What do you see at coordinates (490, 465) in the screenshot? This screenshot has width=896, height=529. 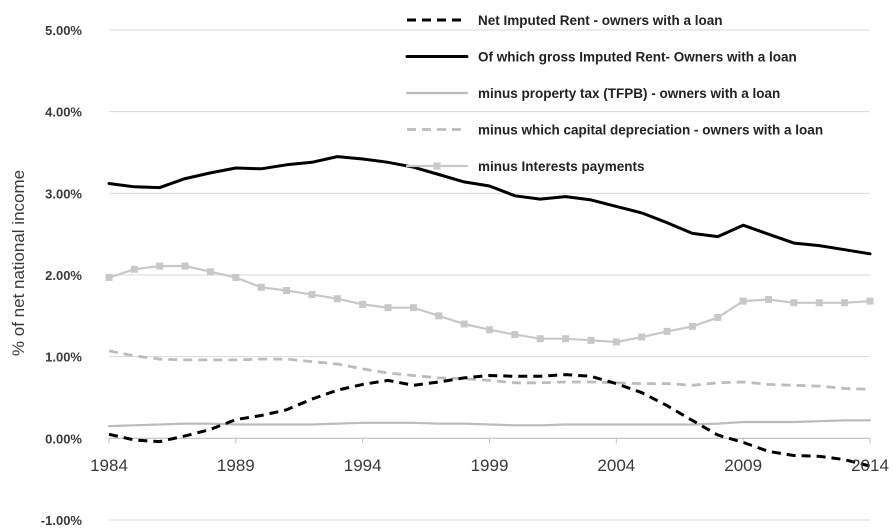 I see `x-tick-label: 1999` at bounding box center [490, 465].